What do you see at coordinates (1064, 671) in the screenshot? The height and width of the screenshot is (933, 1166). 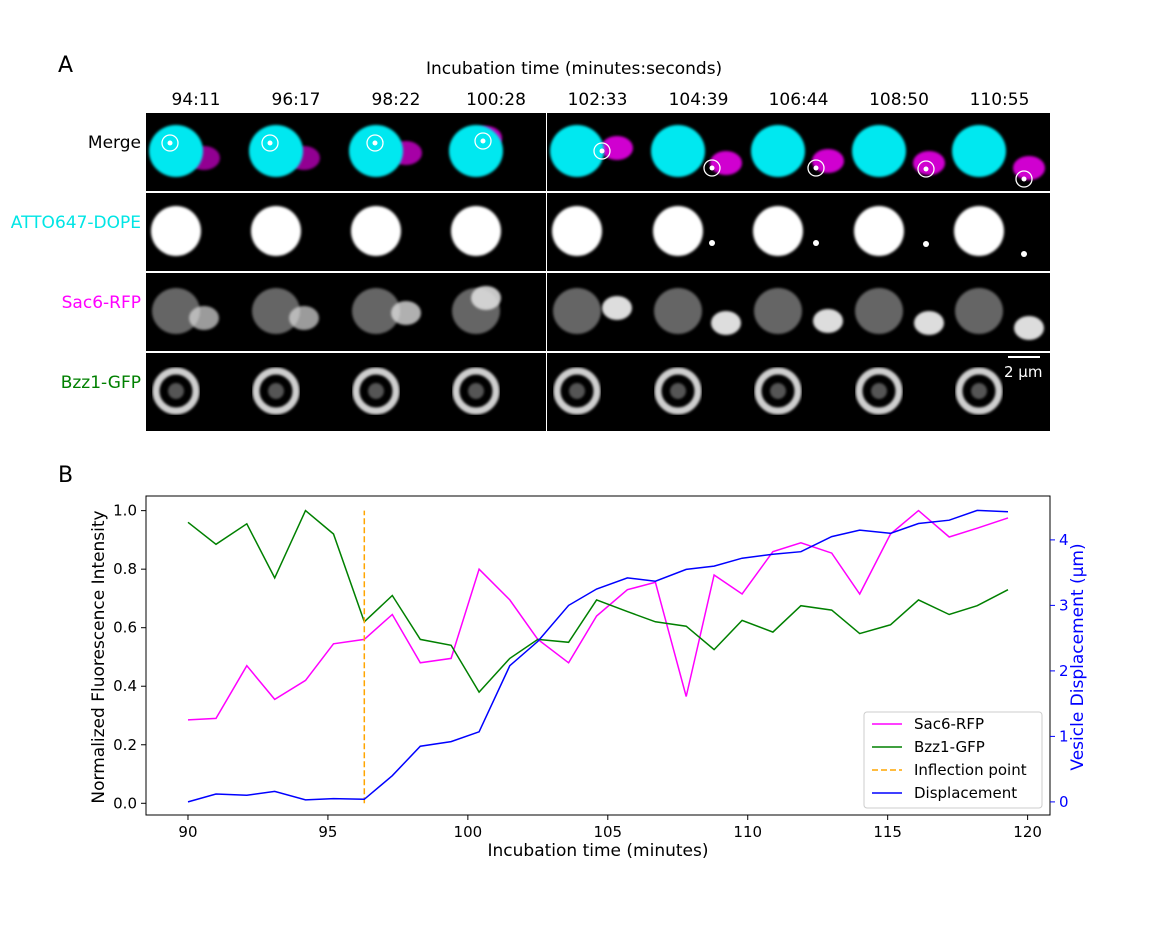 I see `y2-tick-label: 2` at bounding box center [1064, 671].